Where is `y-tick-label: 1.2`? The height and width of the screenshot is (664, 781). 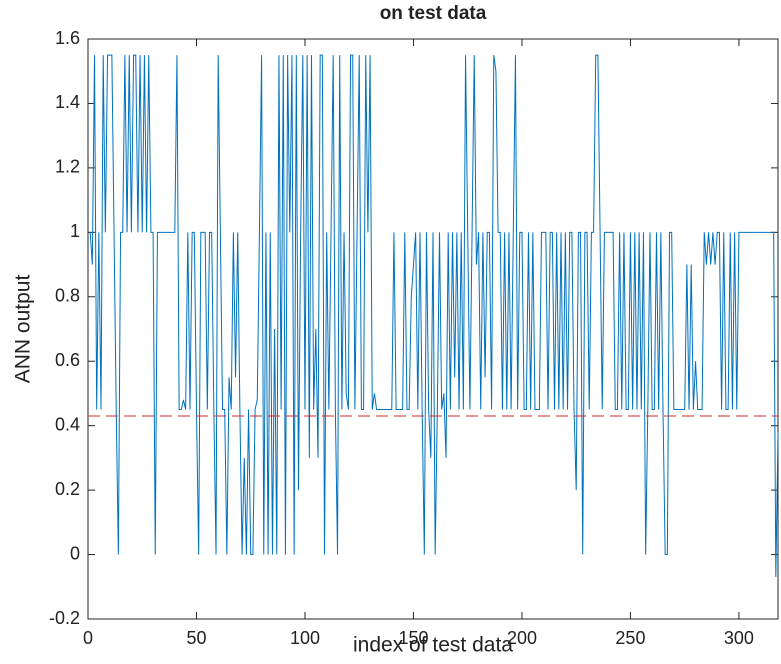 y-tick-label: 1.2 is located at coordinates (67, 167).